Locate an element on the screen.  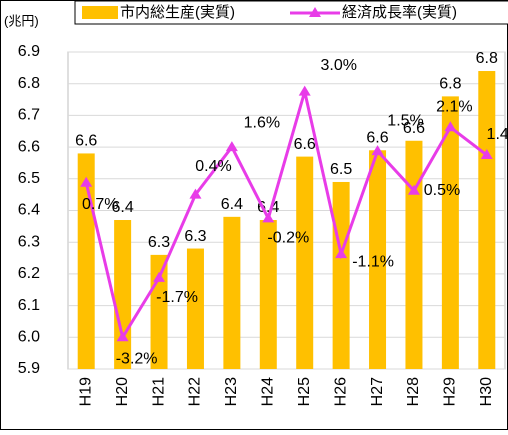
line-value-label: 2.1% is located at coordinates (454, 107).